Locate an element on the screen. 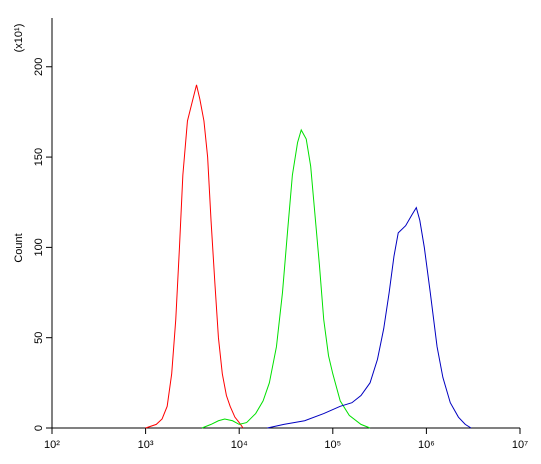  y-tick-label: 100 is located at coordinates (39, 247).